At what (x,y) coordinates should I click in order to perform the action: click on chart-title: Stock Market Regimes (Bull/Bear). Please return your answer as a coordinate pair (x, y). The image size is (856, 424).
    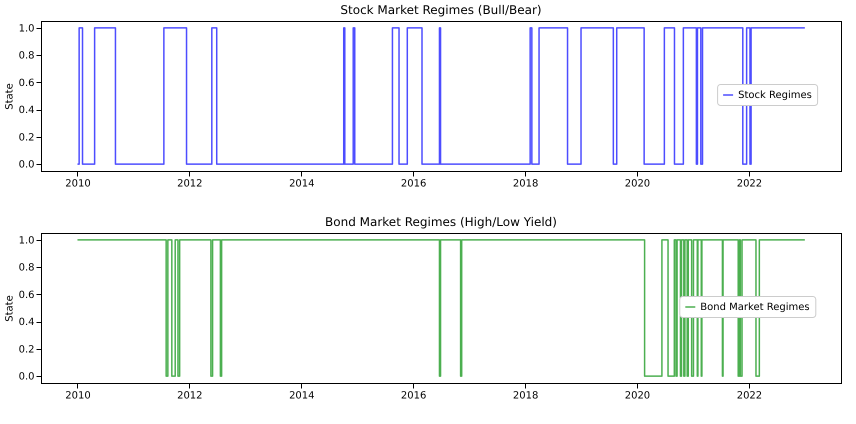
    Looking at the image, I should click on (441, 10).